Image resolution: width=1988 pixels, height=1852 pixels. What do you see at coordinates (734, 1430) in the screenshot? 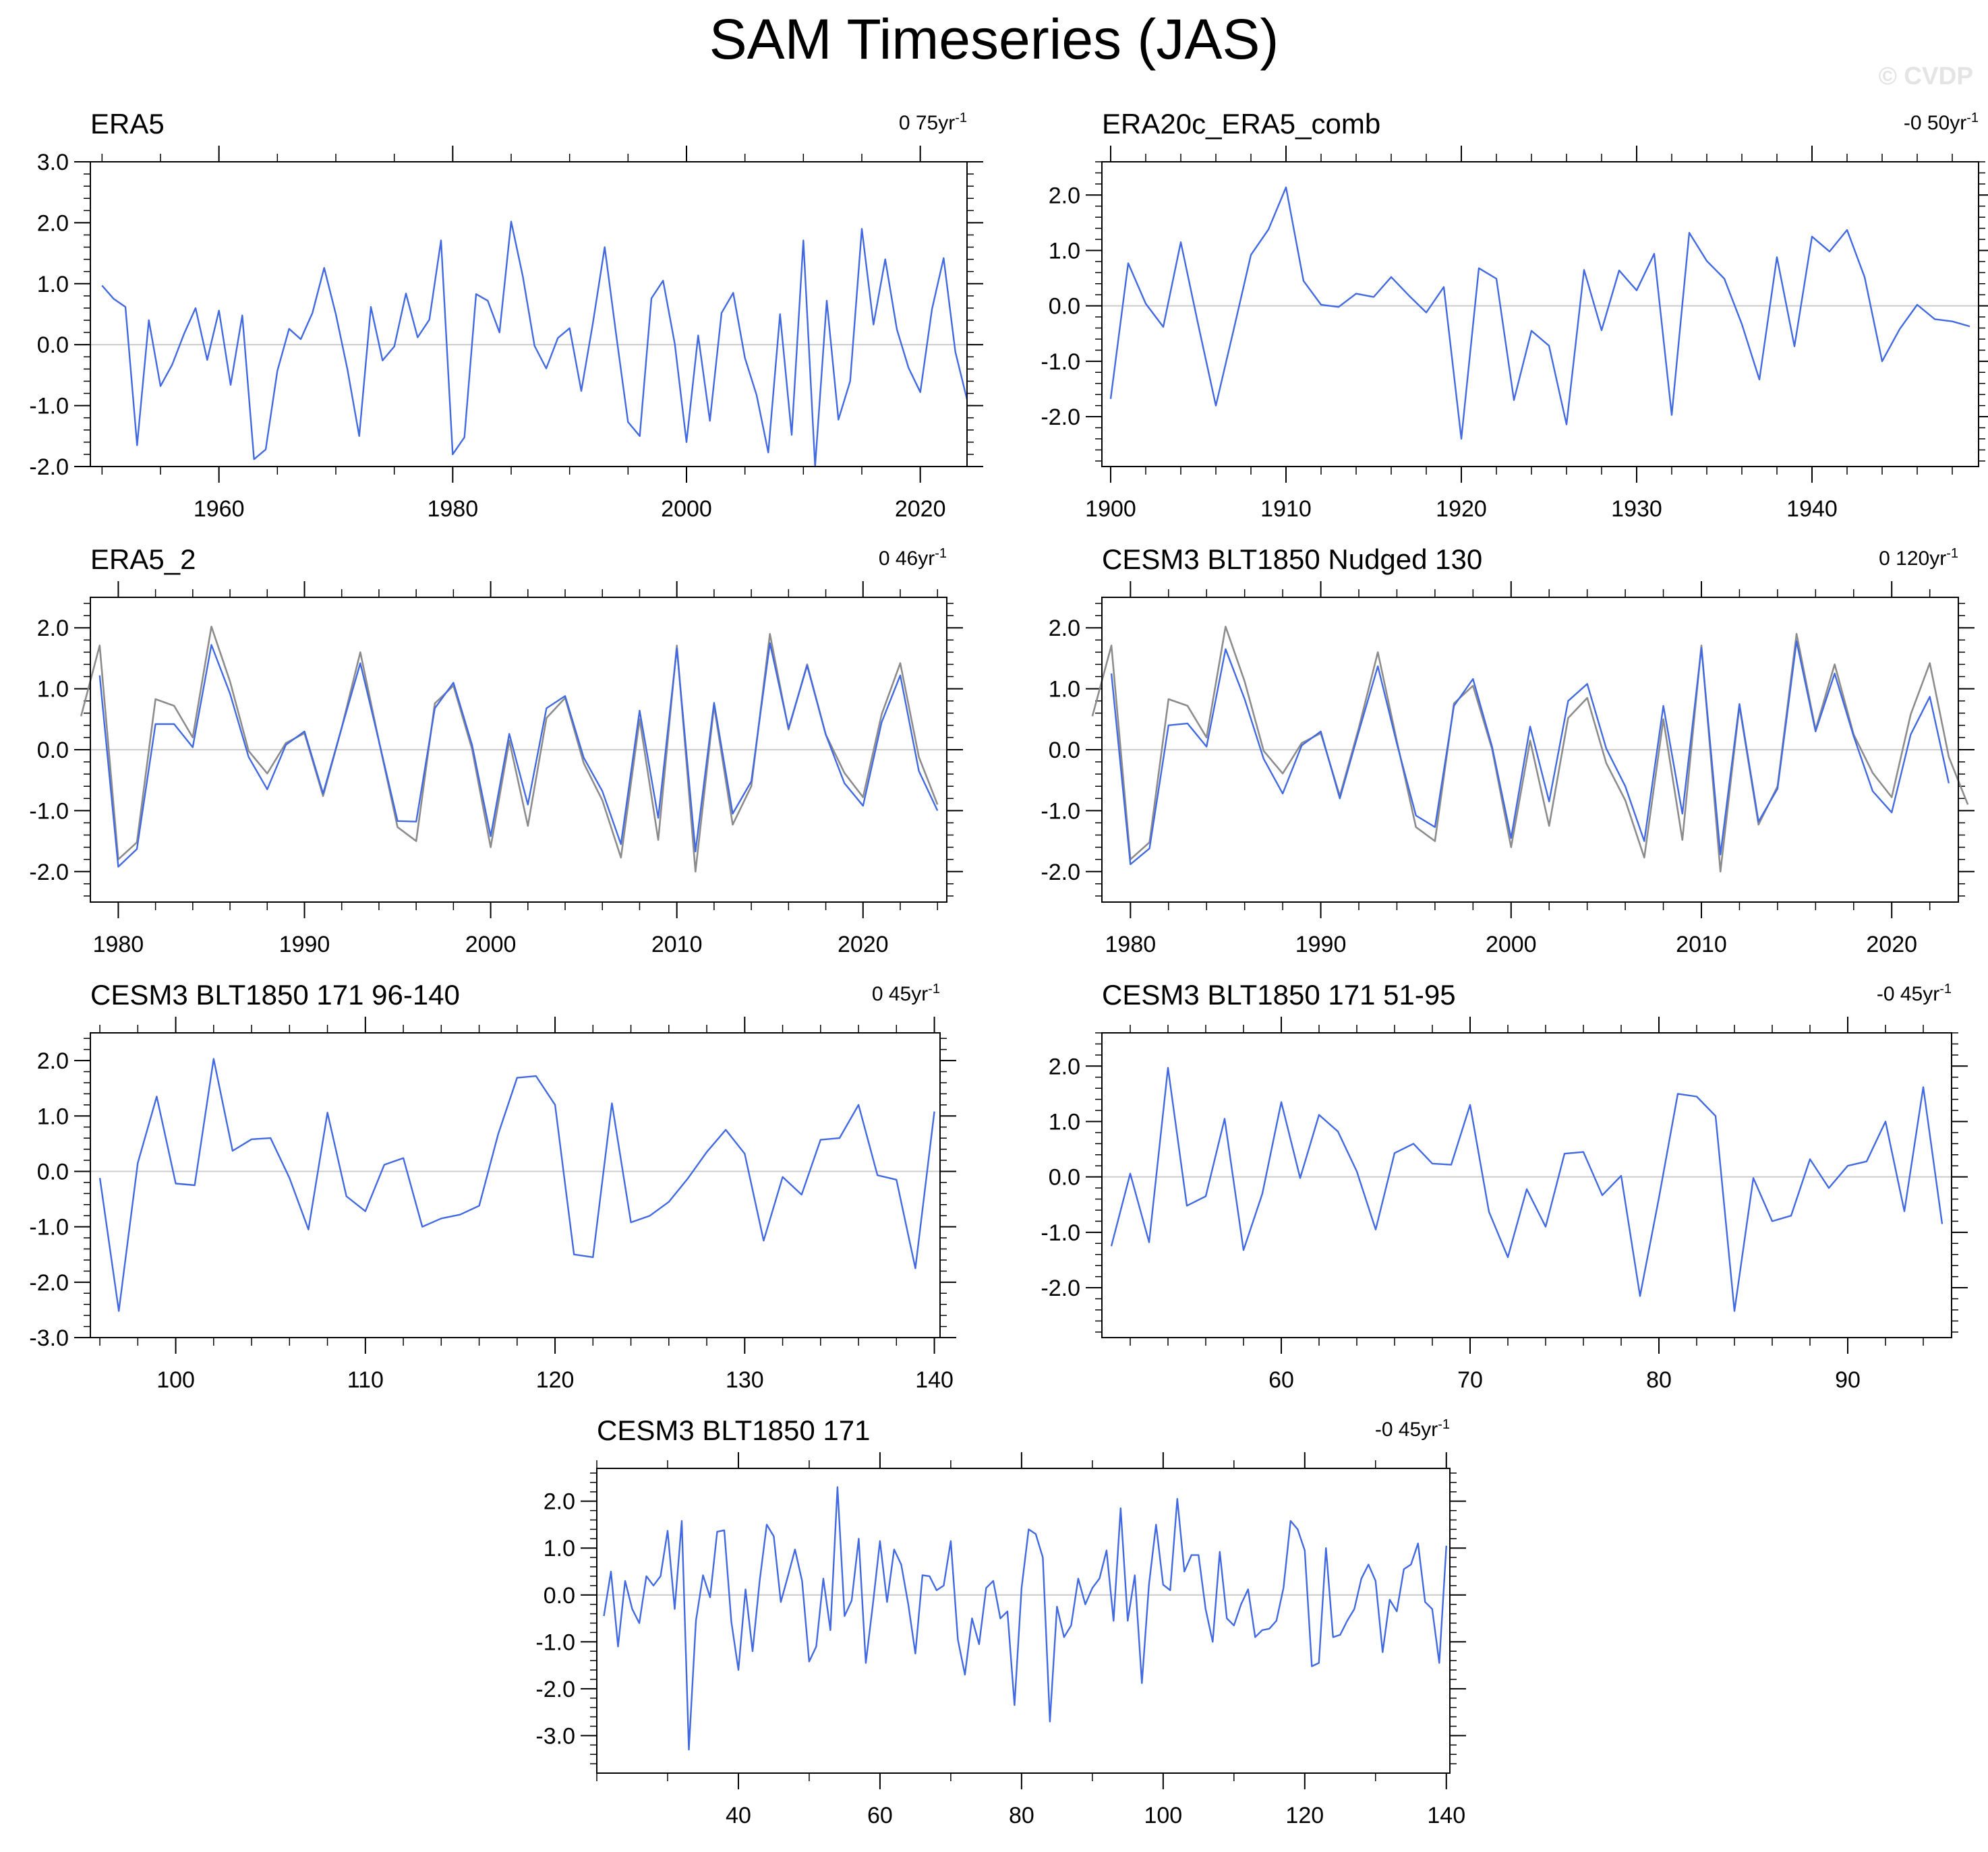
I see `panel-title: CESM3 BLT1850 171` at bounding box center [734, 1430].